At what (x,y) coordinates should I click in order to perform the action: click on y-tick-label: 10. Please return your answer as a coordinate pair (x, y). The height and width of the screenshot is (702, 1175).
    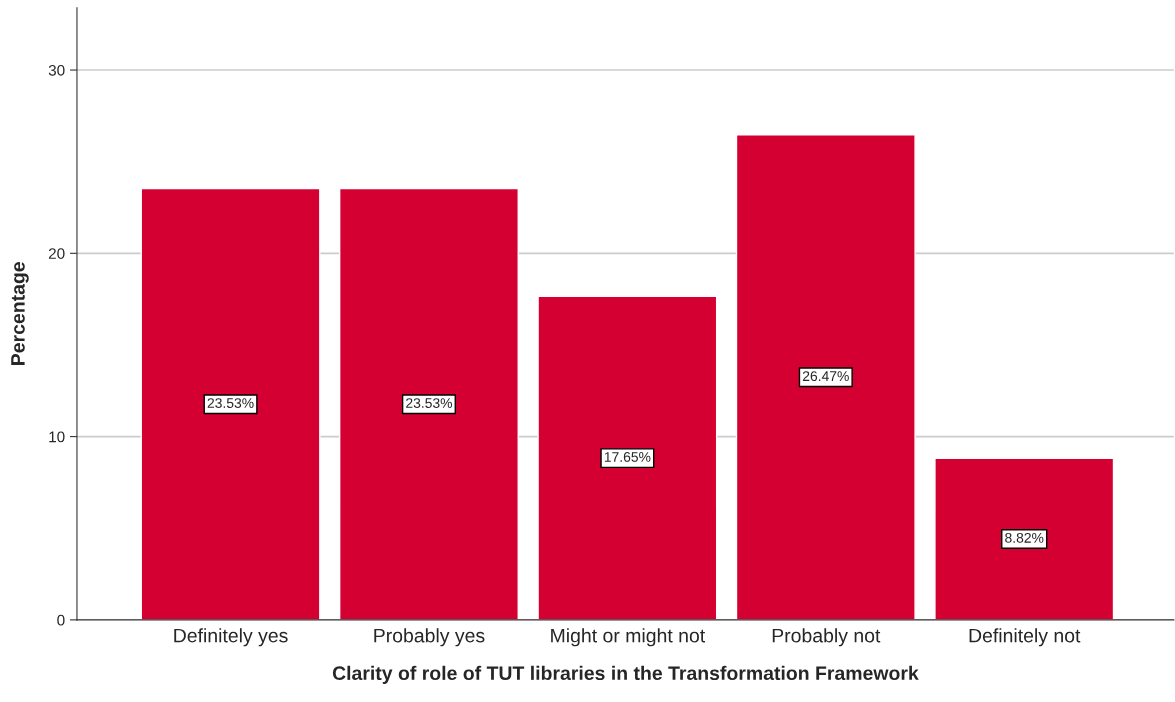
    Looking at the image, I should click on (57, 437).